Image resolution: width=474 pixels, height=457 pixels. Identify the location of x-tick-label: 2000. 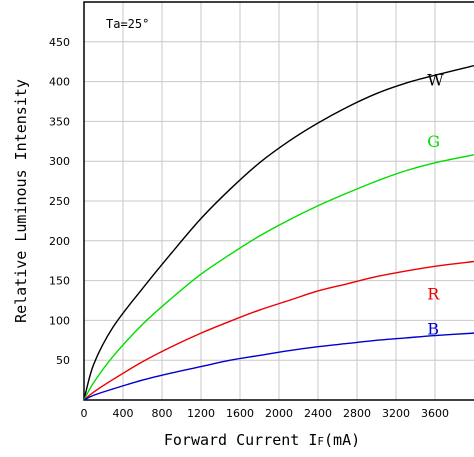
(279, 413).